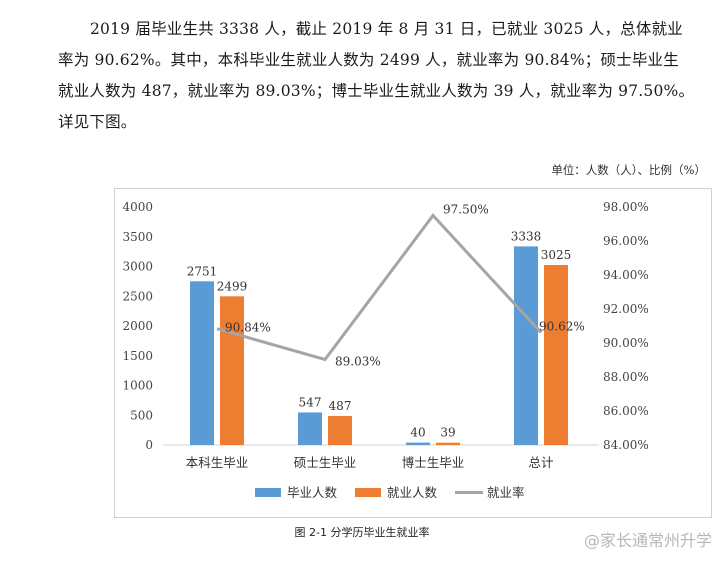 This screenshot has width=724, height=561. What do you see at coordinates (412, 492) in the screenshot?
I see `legend-label: 就业人数` at bounding box center [412, 492].